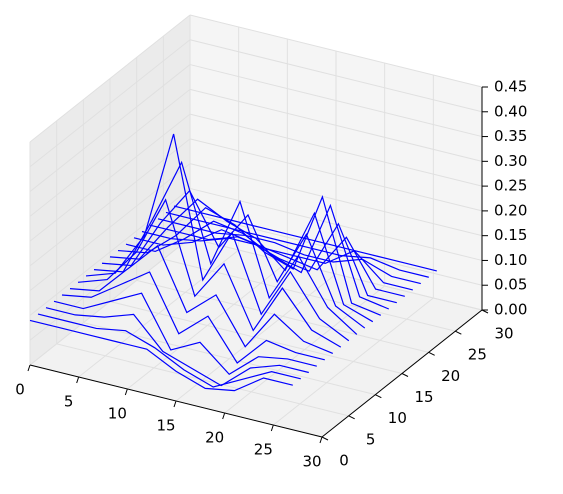 The image size is (563, 494). I want to click on z-tick-label: 0.35, so click(510, 136).